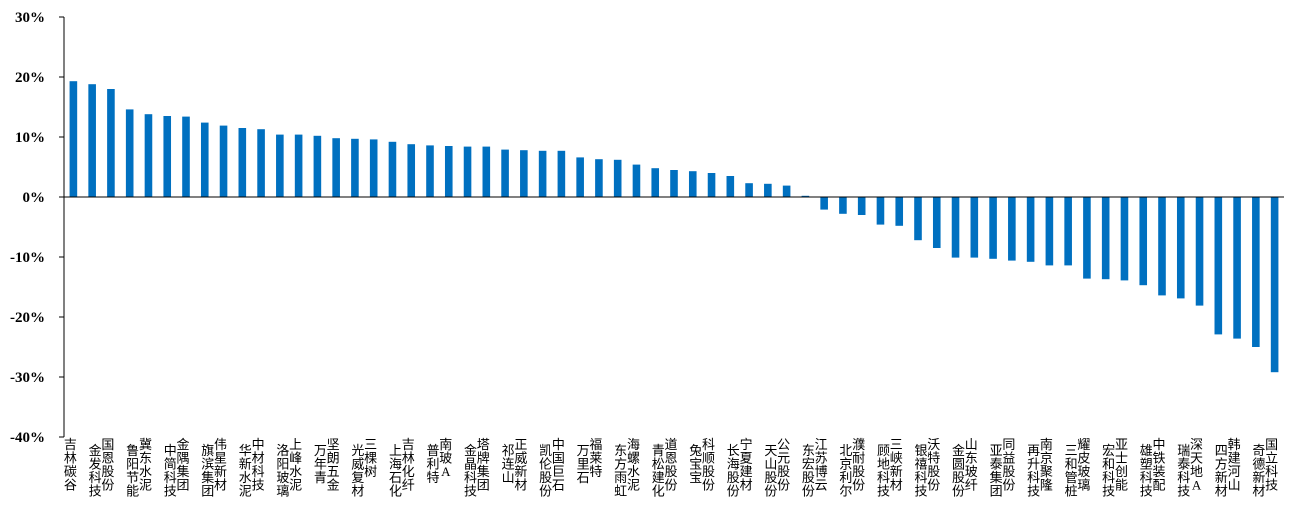 Image resolution: width=1289 pixels, height=530 pixels. Describe the element at coordinates (658, 471) in the screenshot. I see `x-tick-label: 青松建化` at that location.